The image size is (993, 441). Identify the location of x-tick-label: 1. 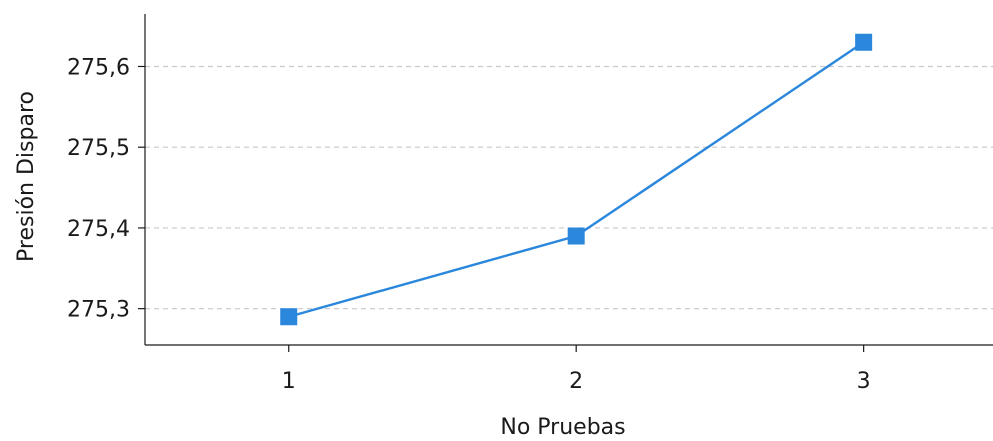
(289, 381).